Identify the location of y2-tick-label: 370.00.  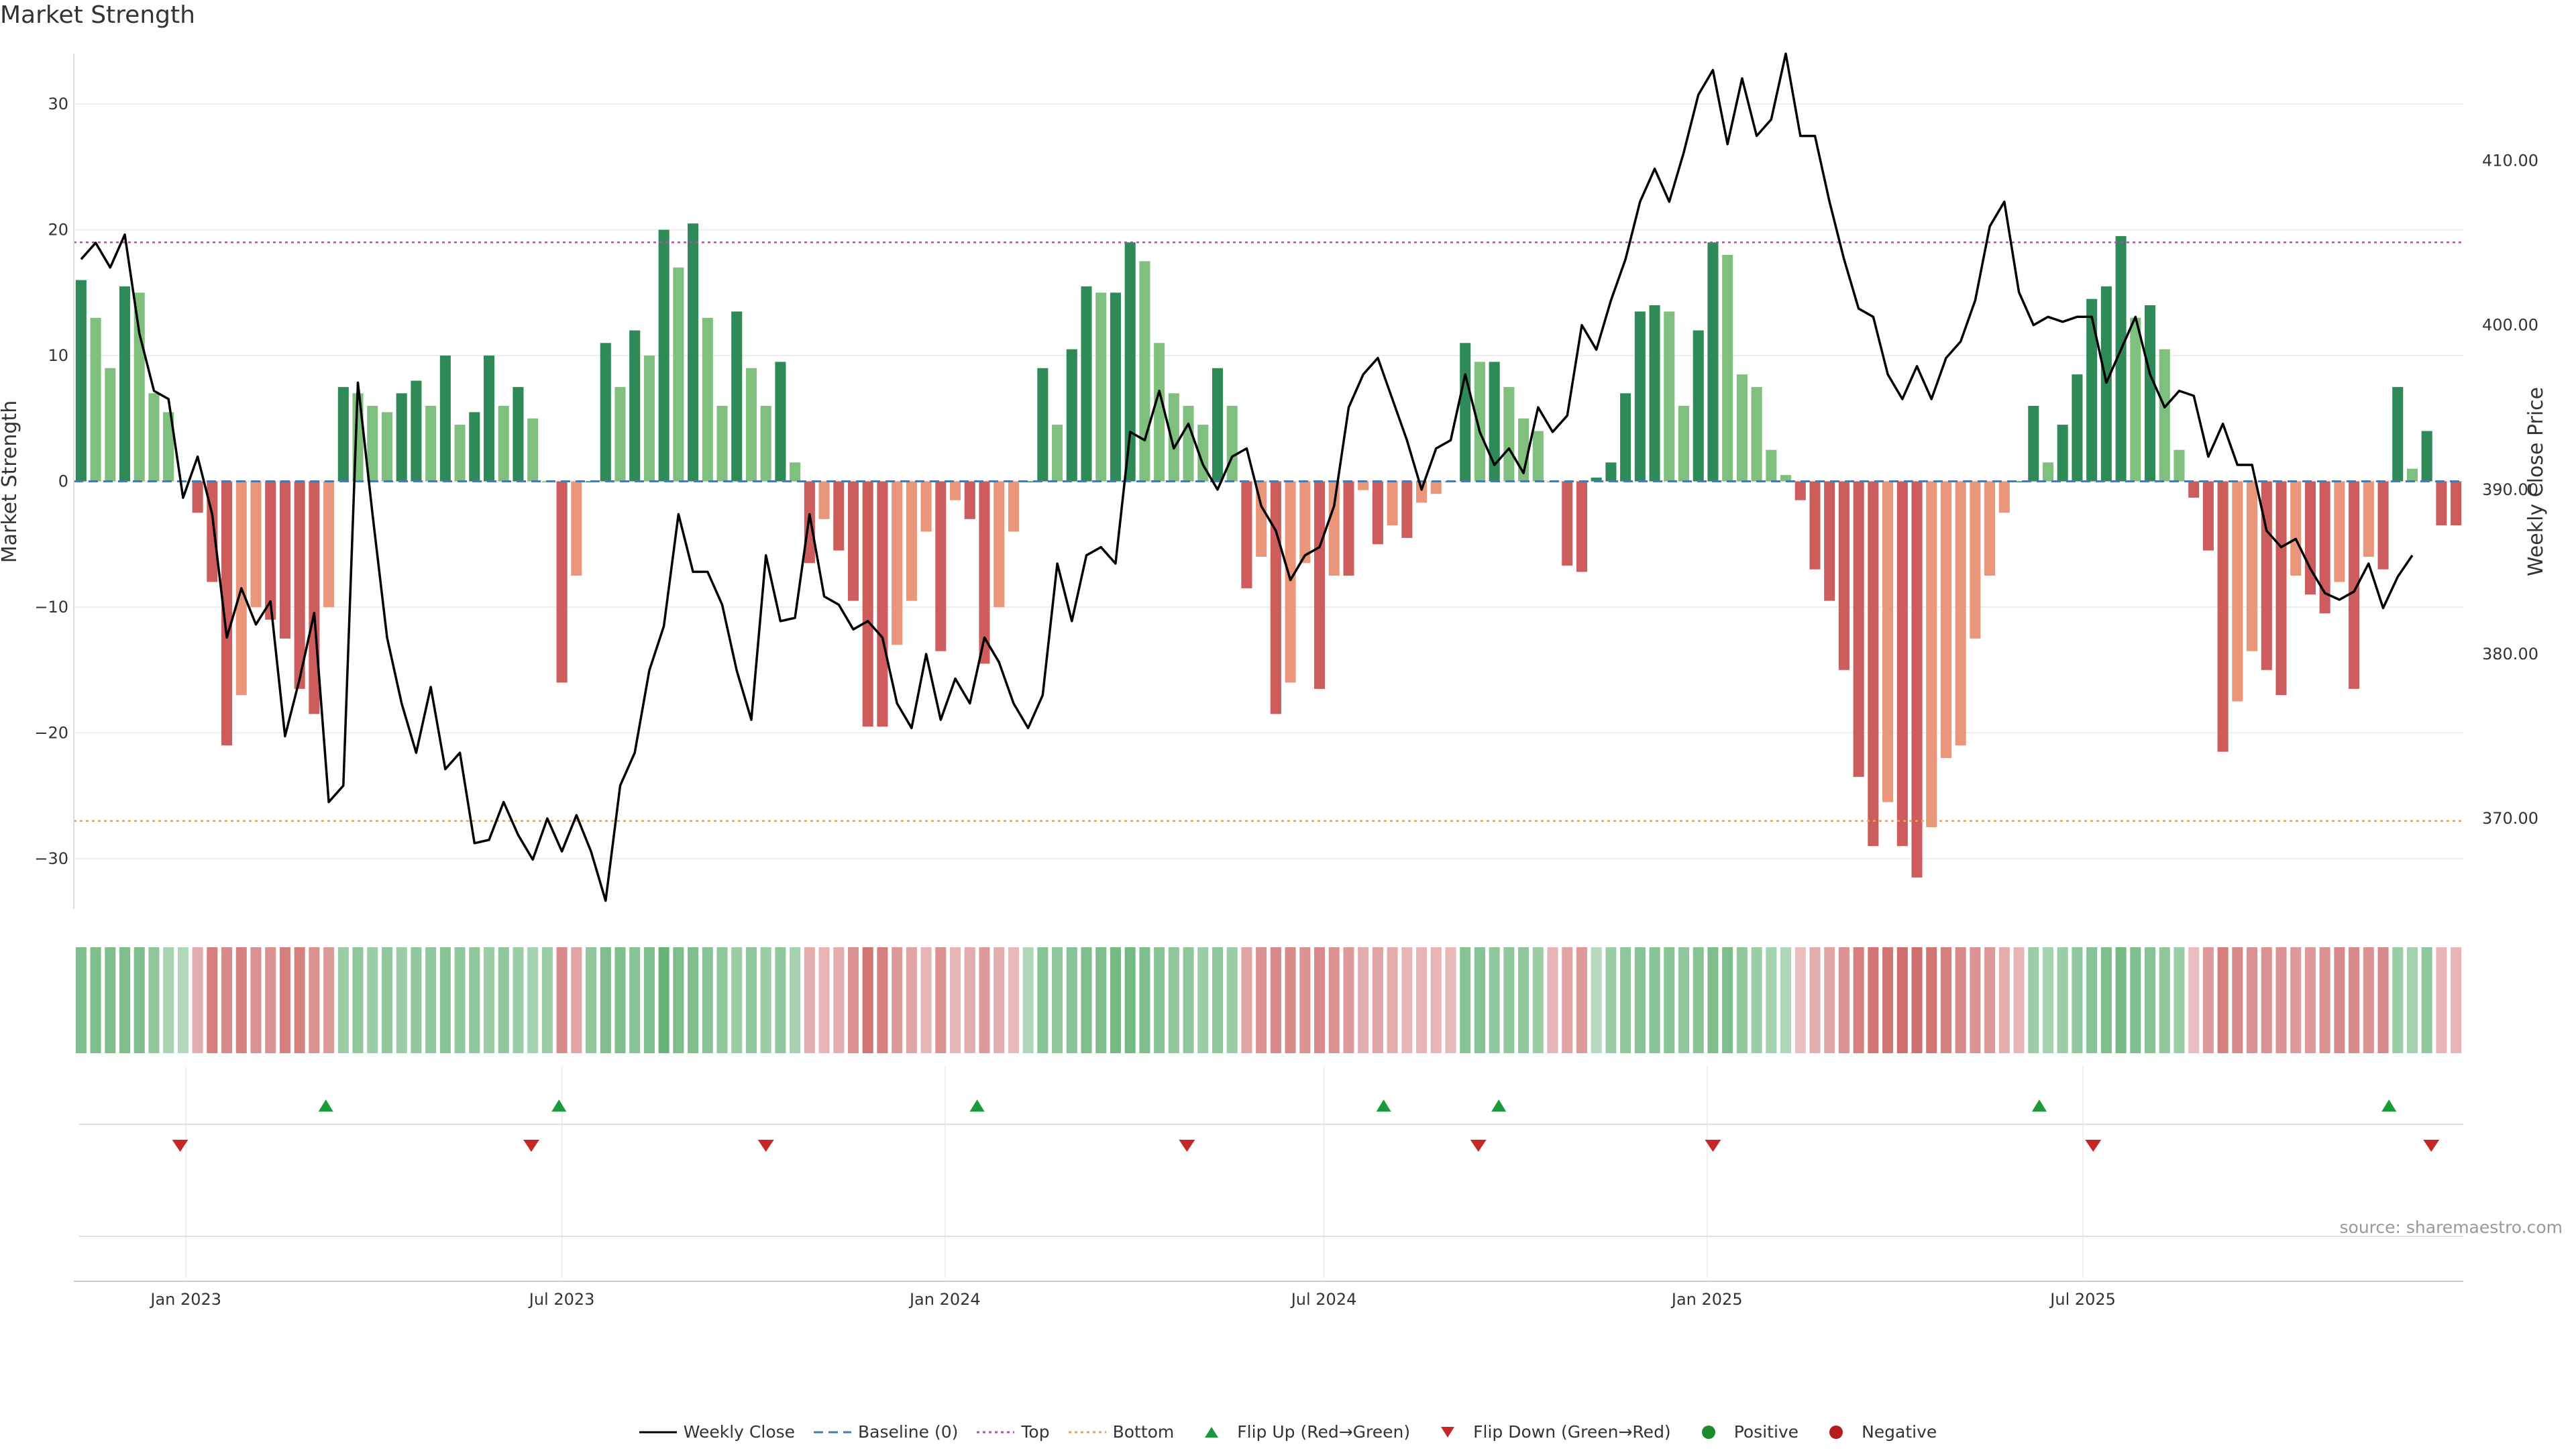
(2510, 818).